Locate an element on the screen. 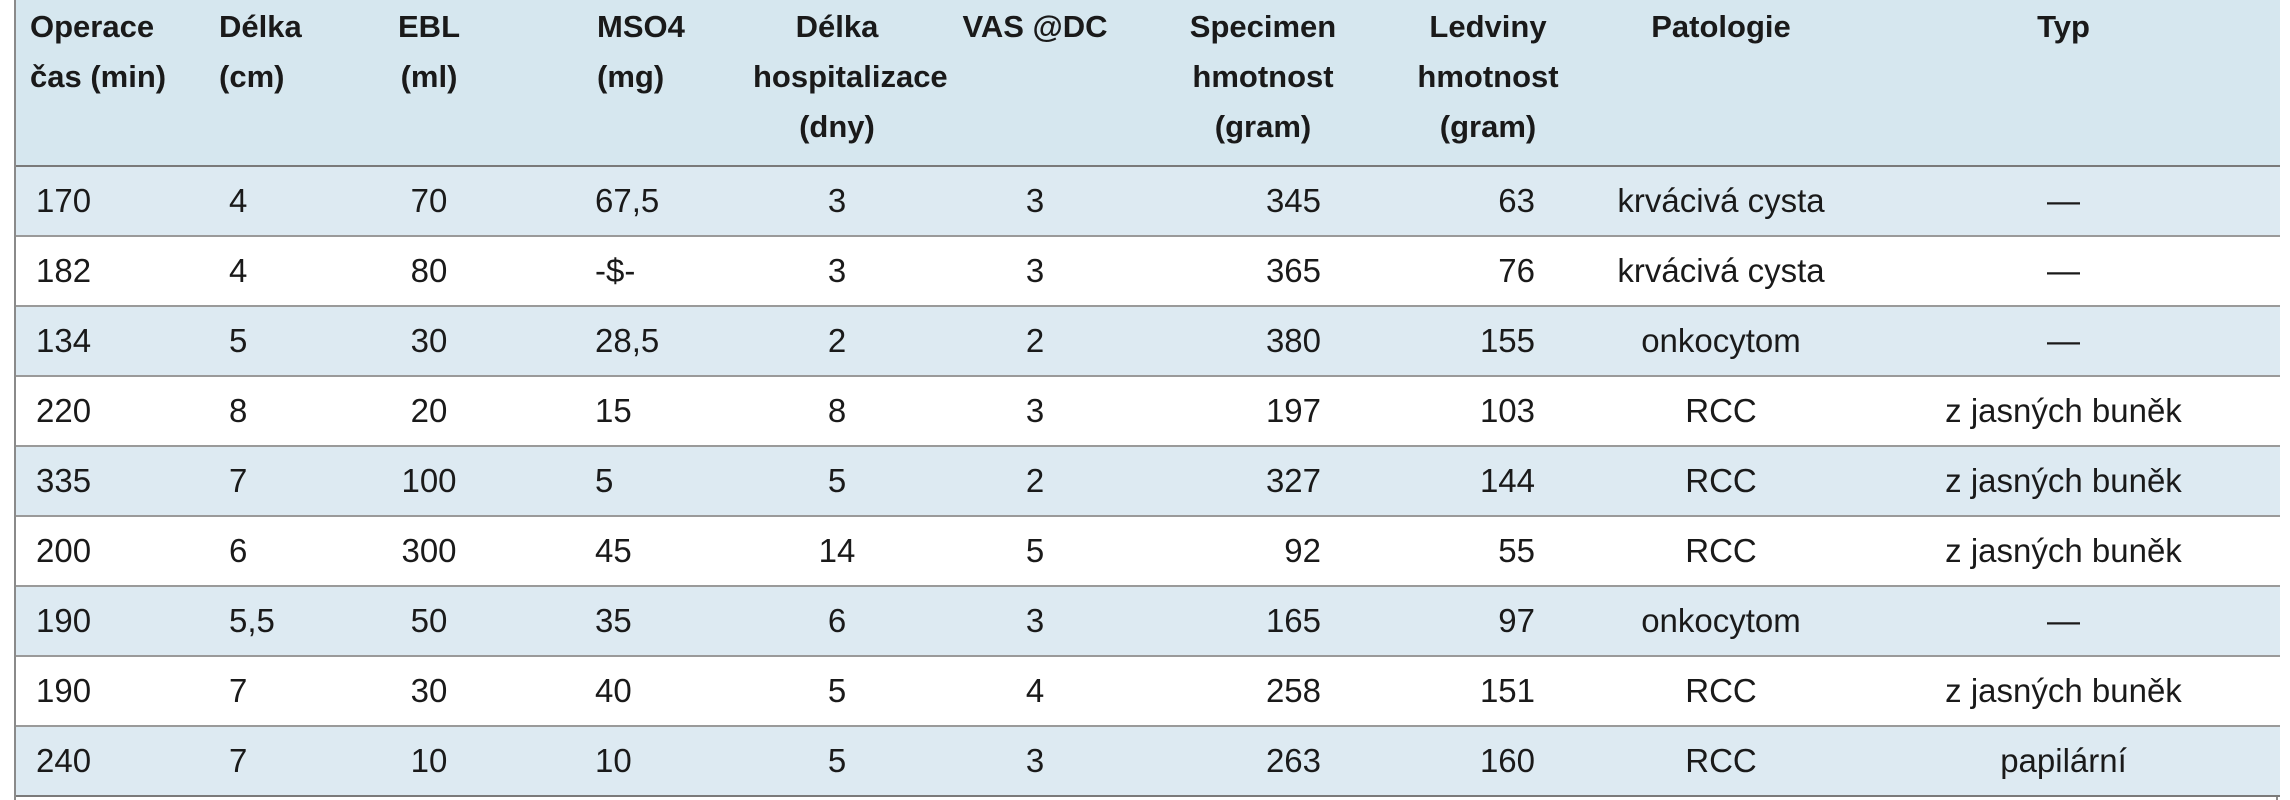  column-header-line: (dny) is located at coordinates (837, 126).